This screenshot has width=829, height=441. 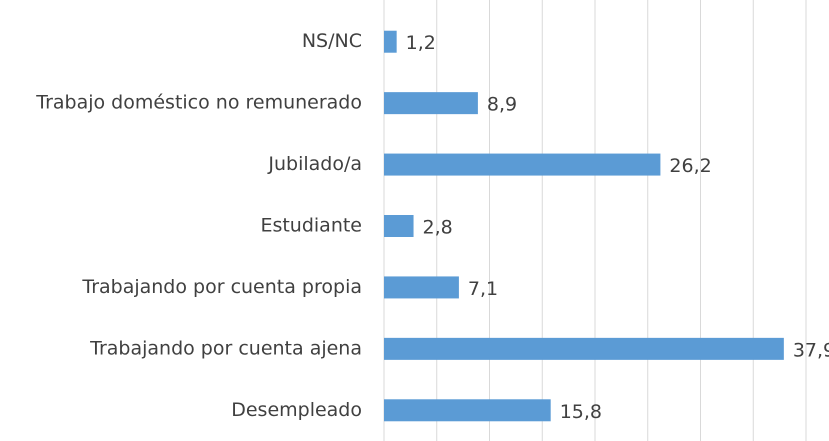 What do you see at coordinates (438, 228) in the screenshot?
I see `value-label: 2,8` at bounding box center [438, 228].